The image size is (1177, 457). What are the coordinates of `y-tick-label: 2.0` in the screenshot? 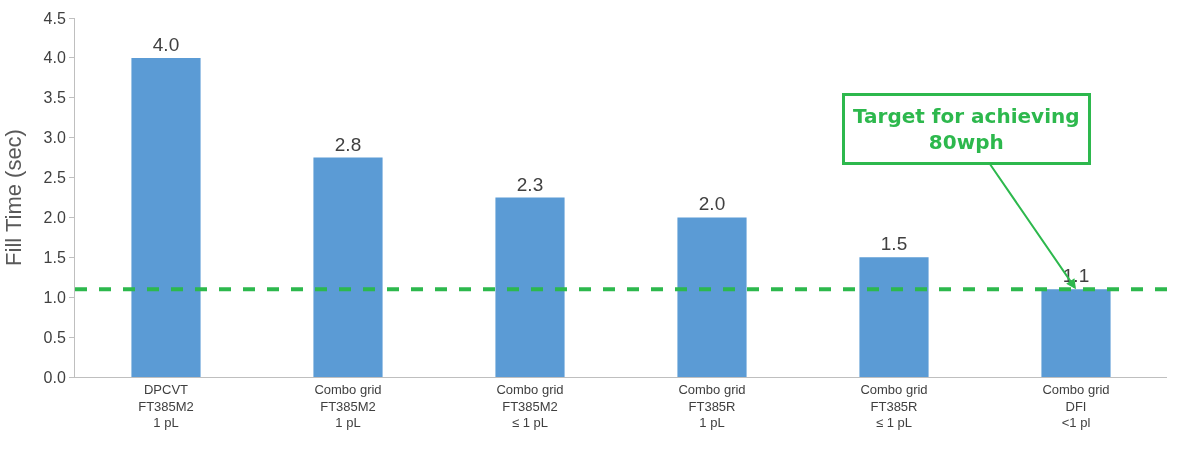 It's located at (54, 218).